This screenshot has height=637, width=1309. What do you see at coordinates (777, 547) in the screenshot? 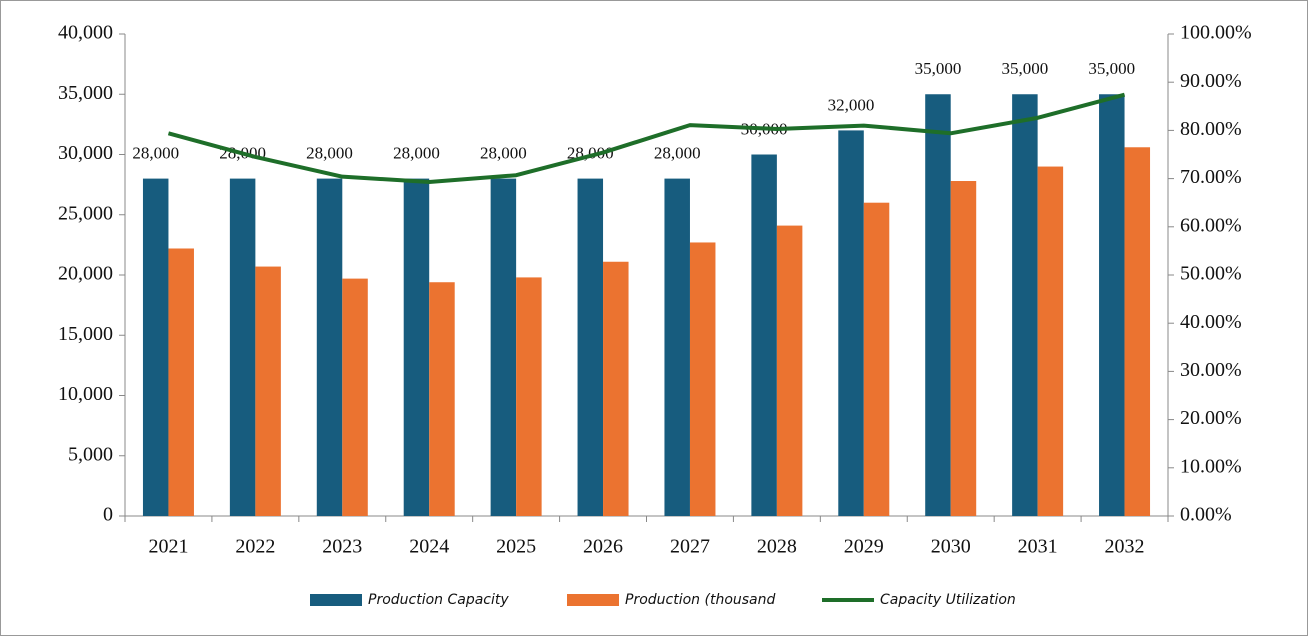
I see `x-tick-label: 2028` at bounding box center [777, 547].